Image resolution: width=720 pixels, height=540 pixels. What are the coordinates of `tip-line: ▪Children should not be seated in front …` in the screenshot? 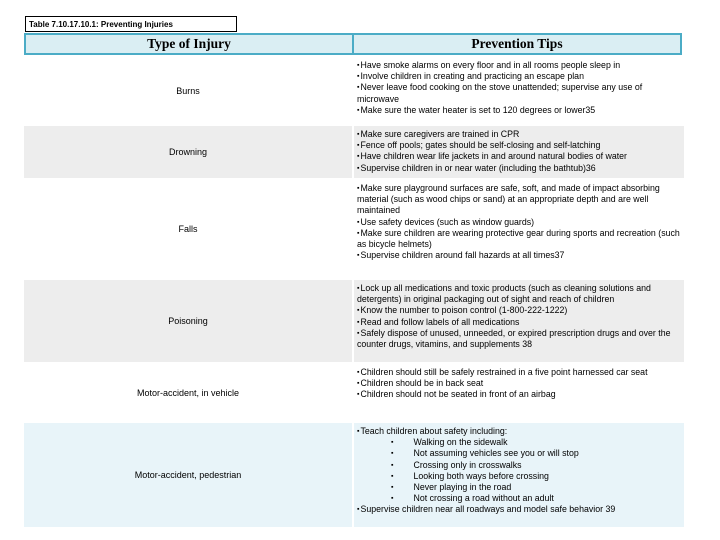 It's located at (518, 394).